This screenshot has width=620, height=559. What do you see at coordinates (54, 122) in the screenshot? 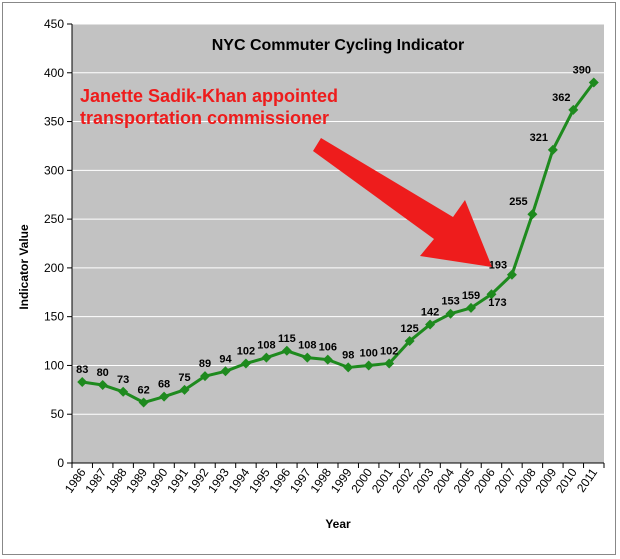
I see `y-tick-label: 350` at bounding box center [54, 122].